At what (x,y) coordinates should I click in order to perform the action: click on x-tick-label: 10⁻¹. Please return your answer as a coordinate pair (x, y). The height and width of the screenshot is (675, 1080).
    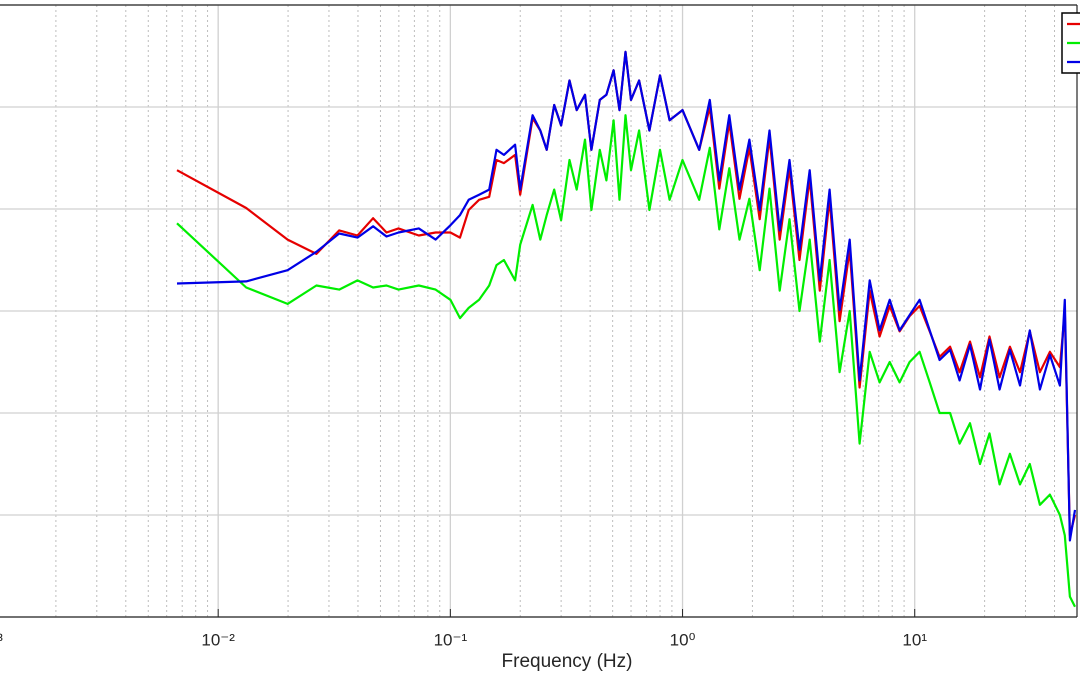
    Looking at the image, I should click on (451, 639).